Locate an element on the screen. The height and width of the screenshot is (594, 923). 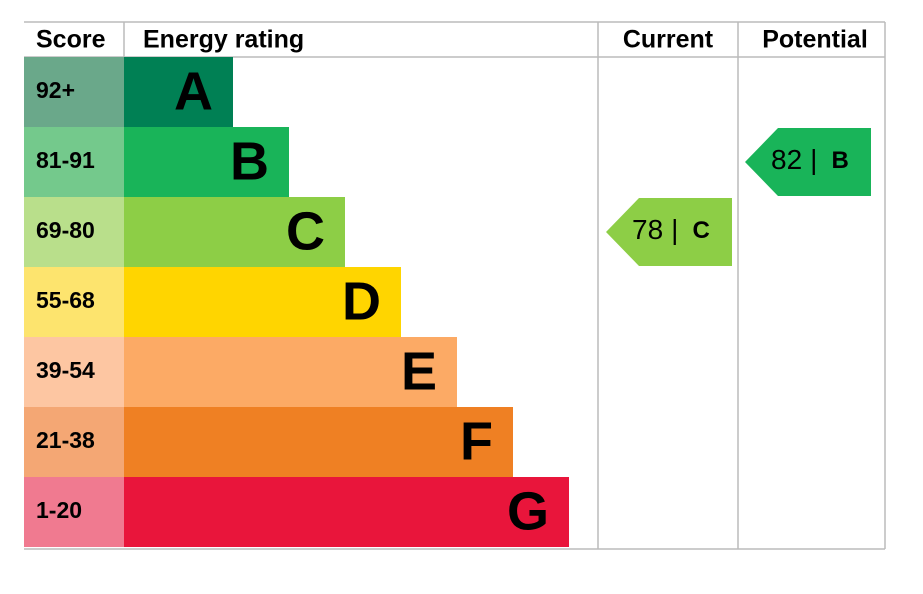
current-letter: C is located at coordinates (700, 230).